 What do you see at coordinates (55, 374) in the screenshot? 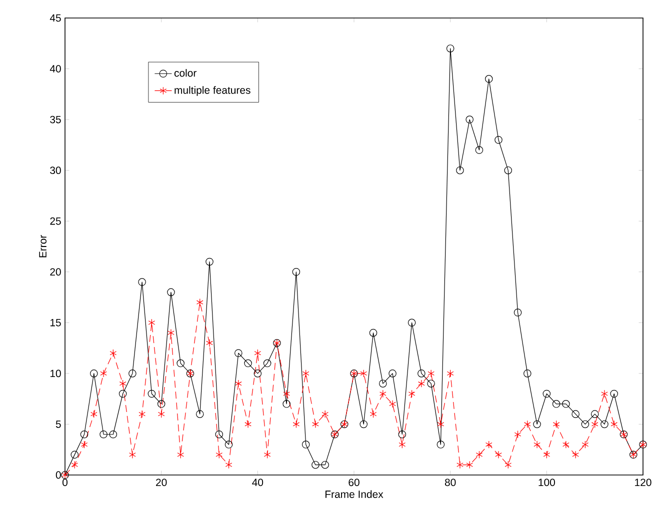
I see `y-tick-label: 10` at bounding box center [55, 374].